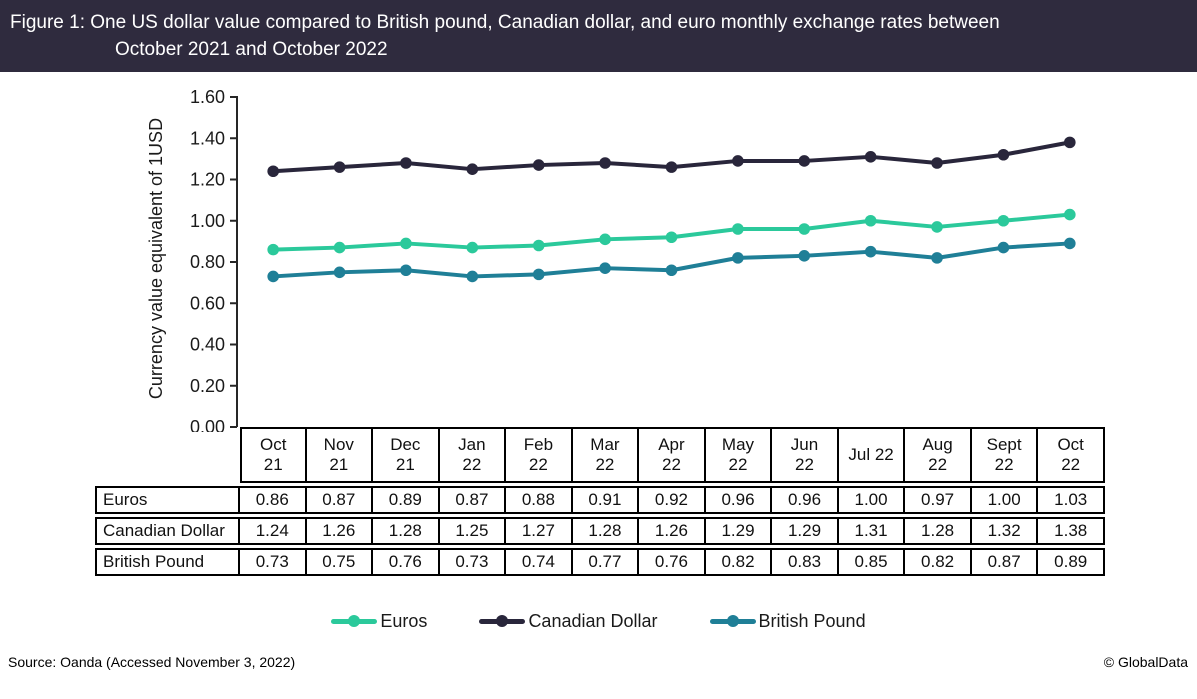  What do you see at coordinates (207, 221) in the screenshot?
I see `y-tick-label: 1.00` at bounding box center [207, 221].